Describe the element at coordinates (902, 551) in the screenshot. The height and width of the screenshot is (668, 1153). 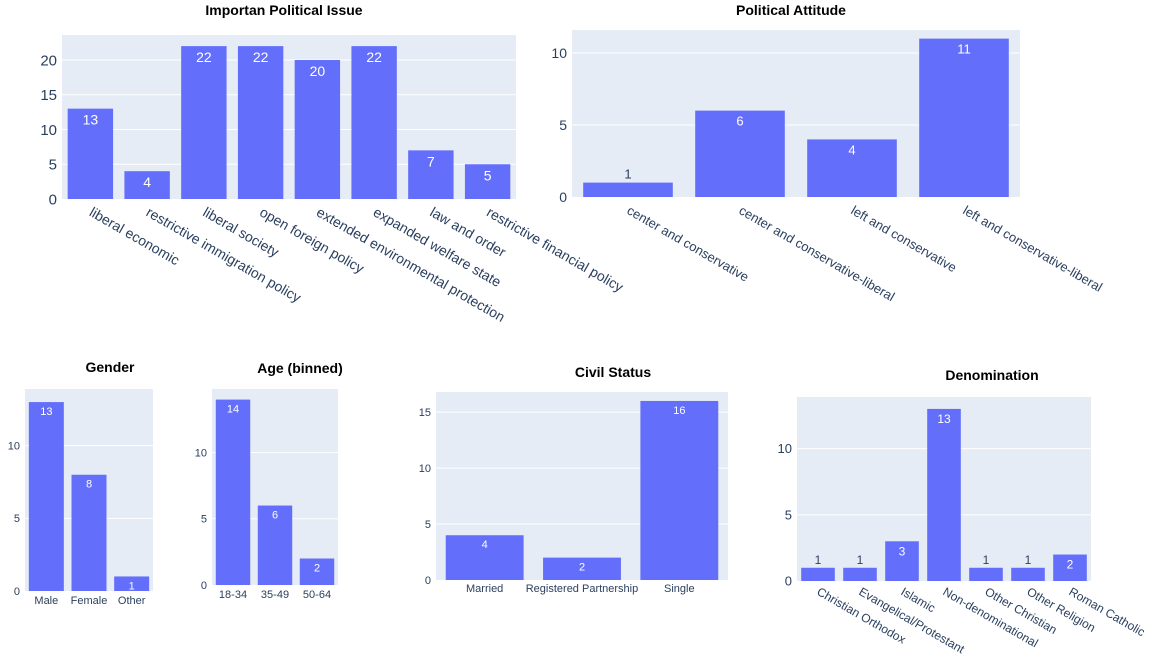
I see `bar-value-label: 3` at that location.